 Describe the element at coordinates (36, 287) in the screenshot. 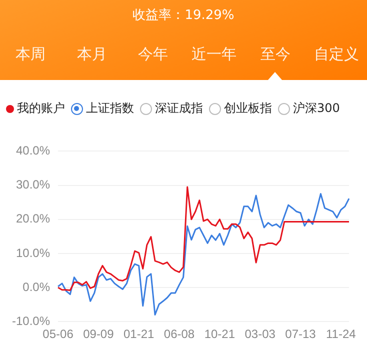

I see `y-tick-label: 0.0%` at that location.